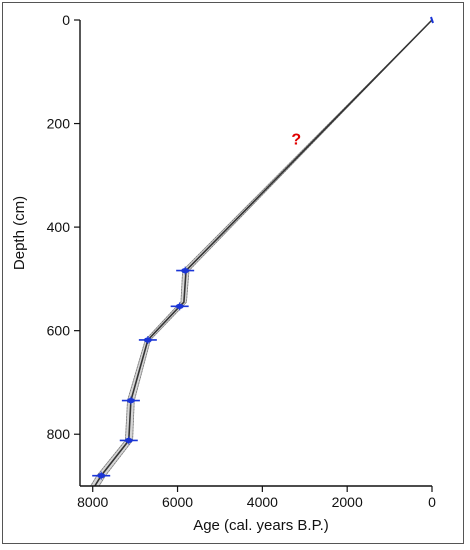 The width and height of the screenshot is (470, 550). What do you see at coordinates (296, 139) in the screenshot?
I see `question-mark-annotation: ?` at bounding box center [296, 139].